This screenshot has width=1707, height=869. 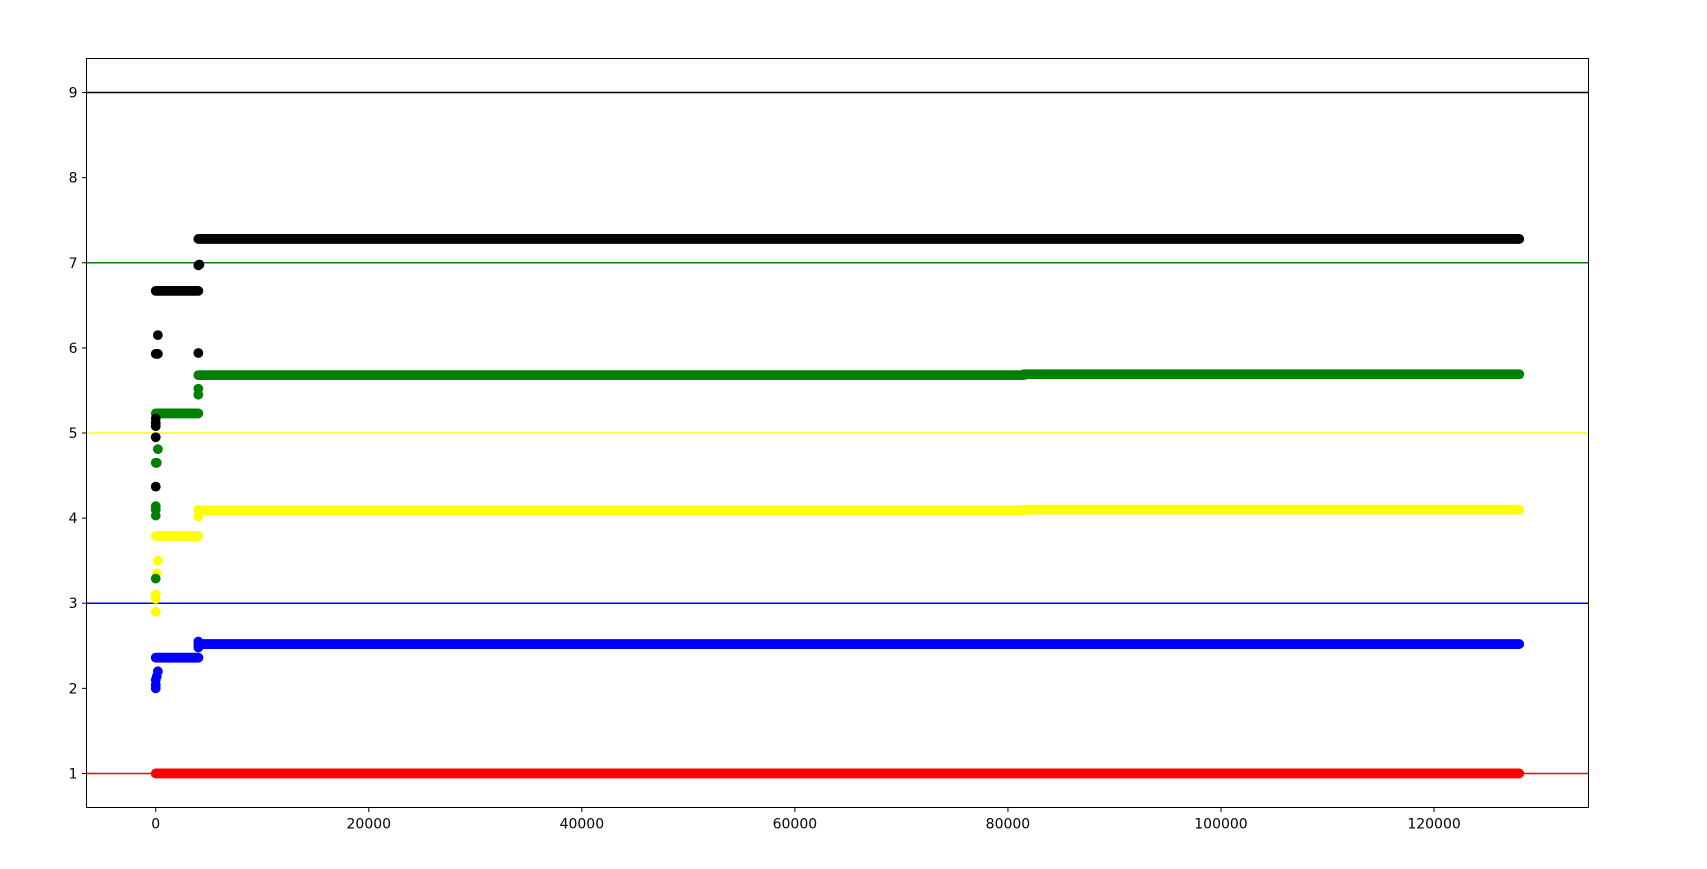 I want to click on y-tick-label-2: 2, so click(x=73, y=689).